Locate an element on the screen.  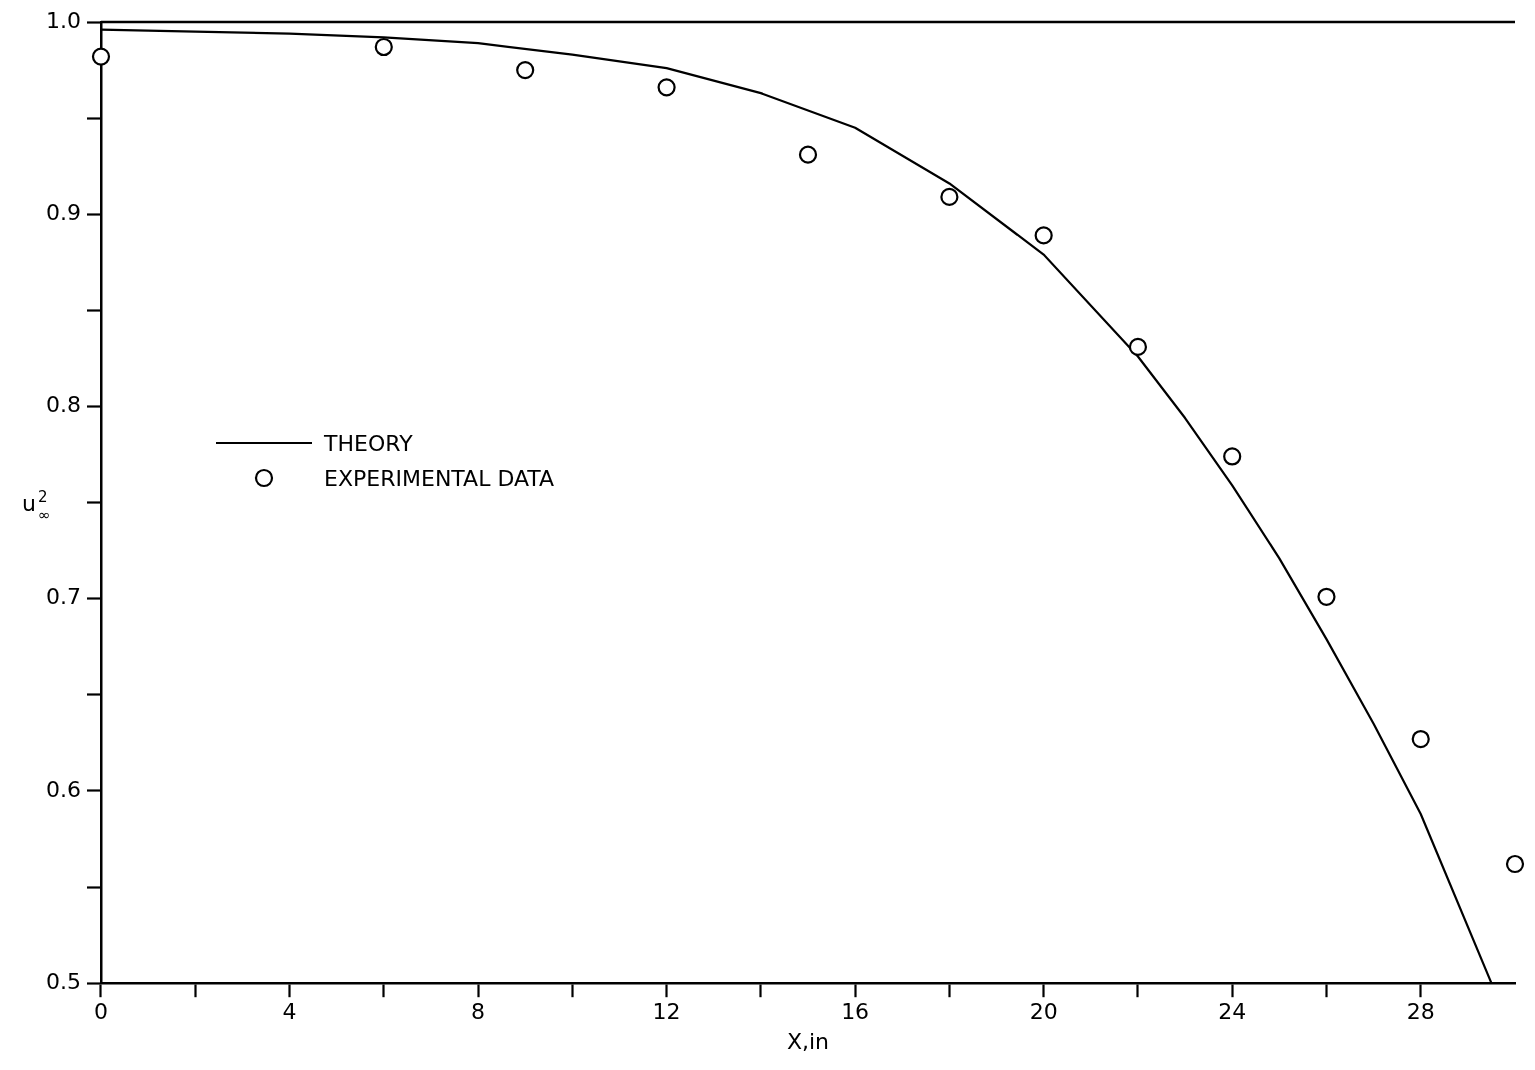
y-tick-label: 0.7 is located at coordinates (63, 597).